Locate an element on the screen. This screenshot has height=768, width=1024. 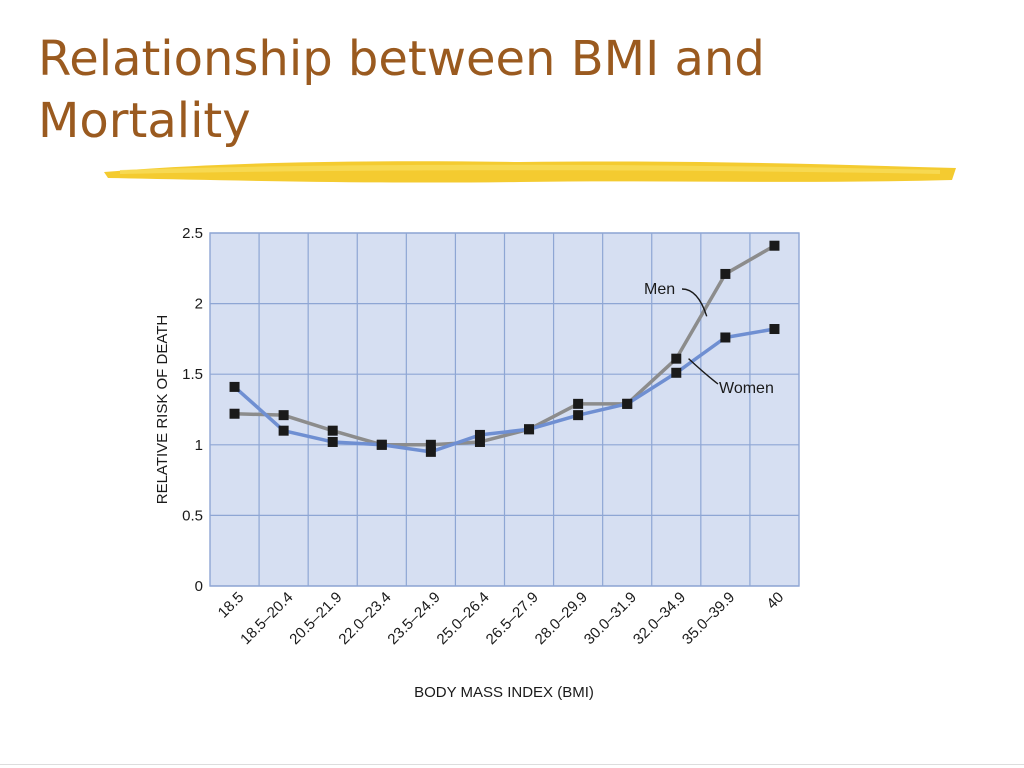
x-tick-label: 26.5–27.9 is located at coordinates (512, 618).